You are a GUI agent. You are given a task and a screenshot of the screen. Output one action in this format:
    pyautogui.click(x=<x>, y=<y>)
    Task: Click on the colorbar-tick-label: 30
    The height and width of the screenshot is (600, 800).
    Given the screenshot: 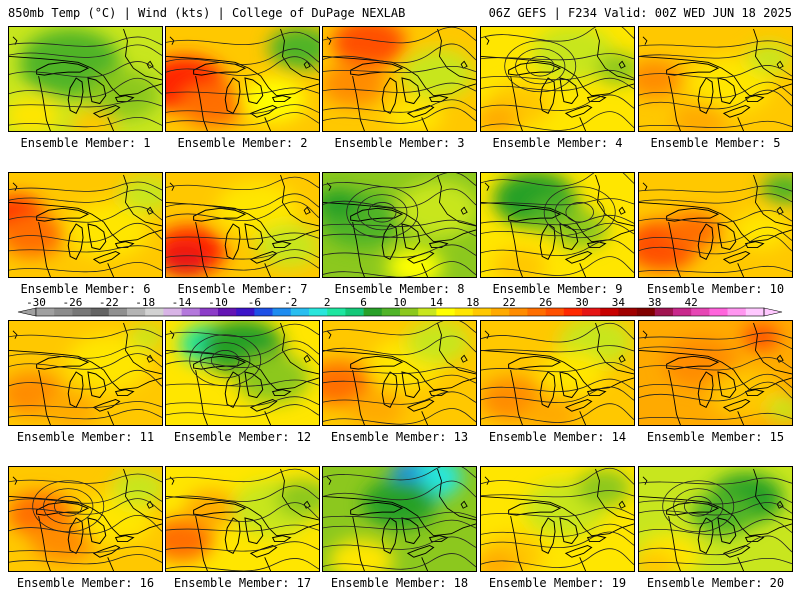 What is the action you would take?
    pyautogui.click(x=581, y=303)
    